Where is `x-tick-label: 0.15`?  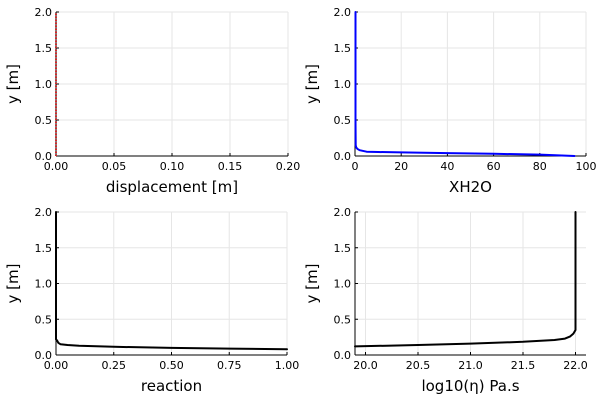
x-tick-label: 0.15 is located at coordinates (230, 166).